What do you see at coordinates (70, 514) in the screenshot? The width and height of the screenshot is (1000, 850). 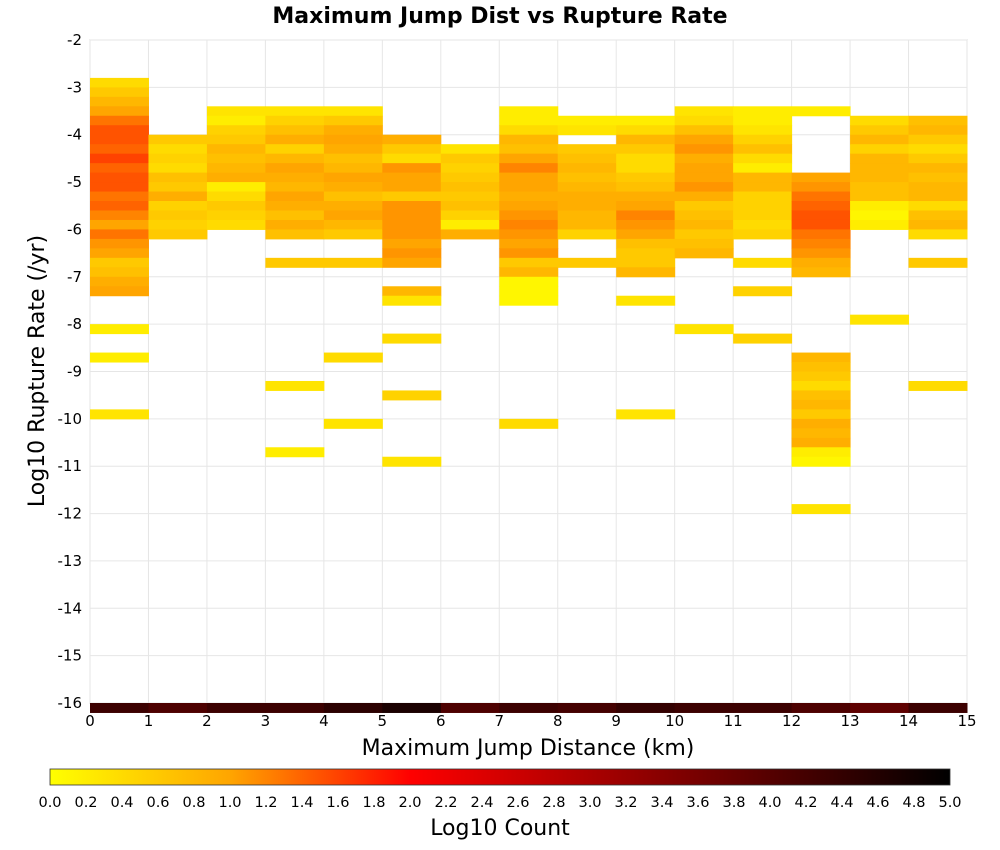 I see `y-tick-label: -12` at bounding box center [70, 514].